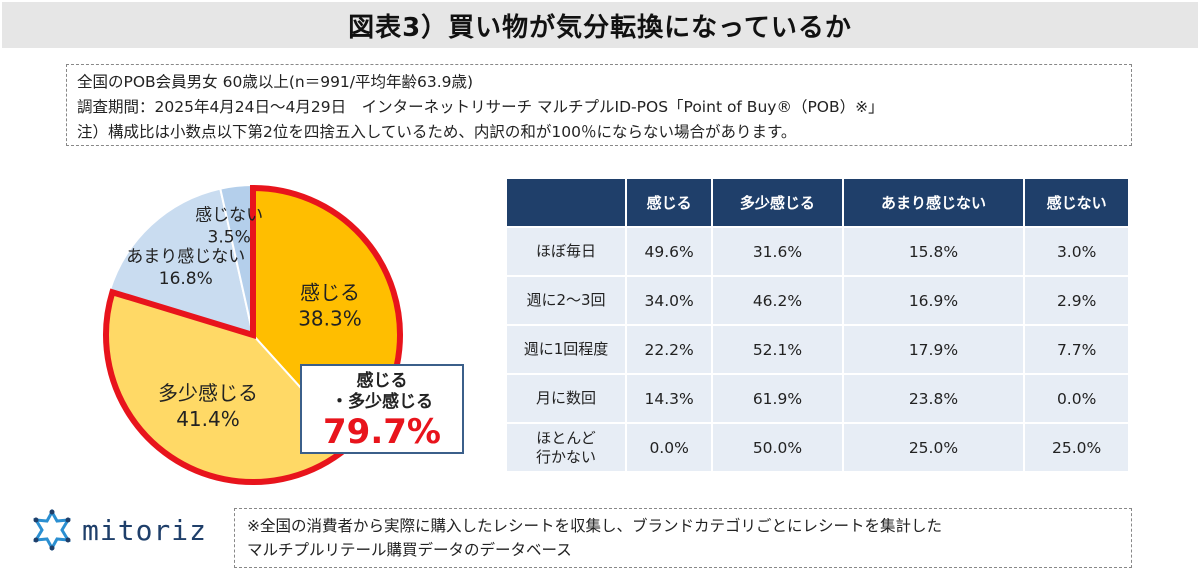 The width and height of the screenshot is (1200, 577). I want to click on combined-callout: 感じる ・多少感じる 79.7%, so click(382, 409).